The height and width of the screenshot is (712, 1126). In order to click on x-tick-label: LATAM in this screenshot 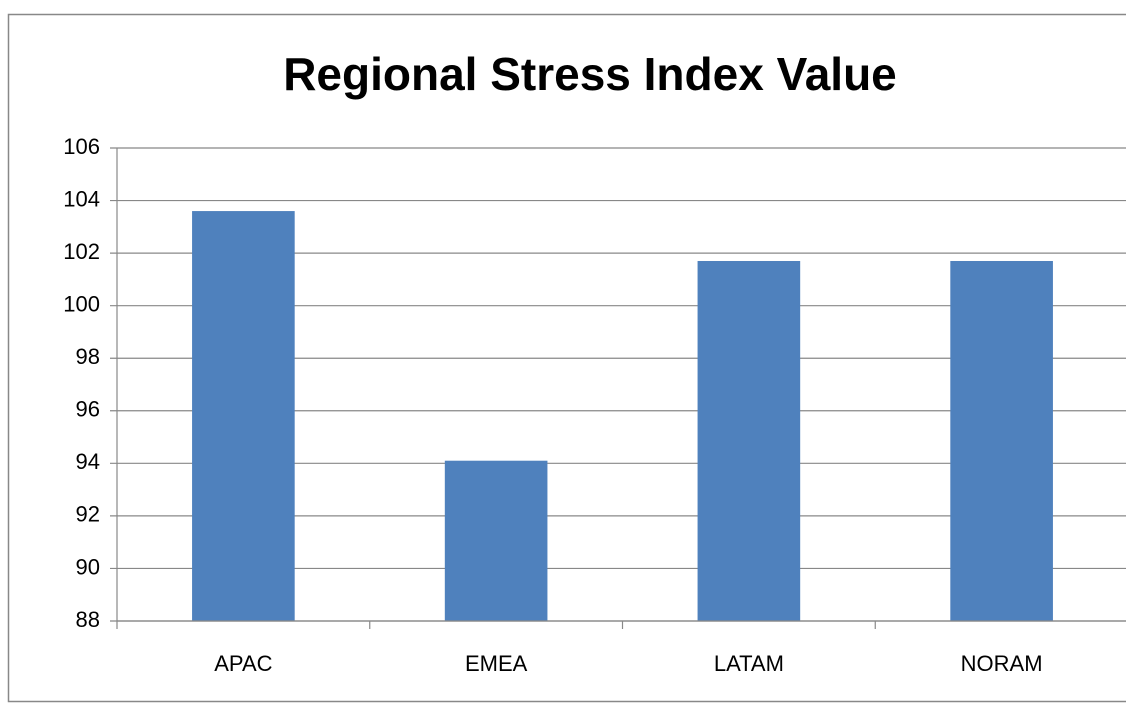, I will do `click(749, 663)`.